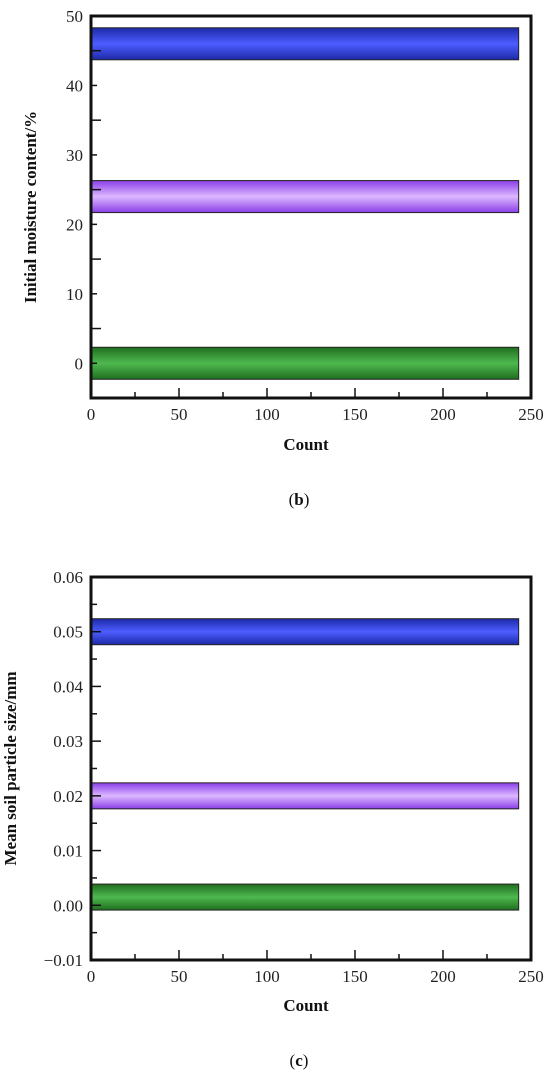  I want to click on y-tick-label: 50, so click(74, 16).